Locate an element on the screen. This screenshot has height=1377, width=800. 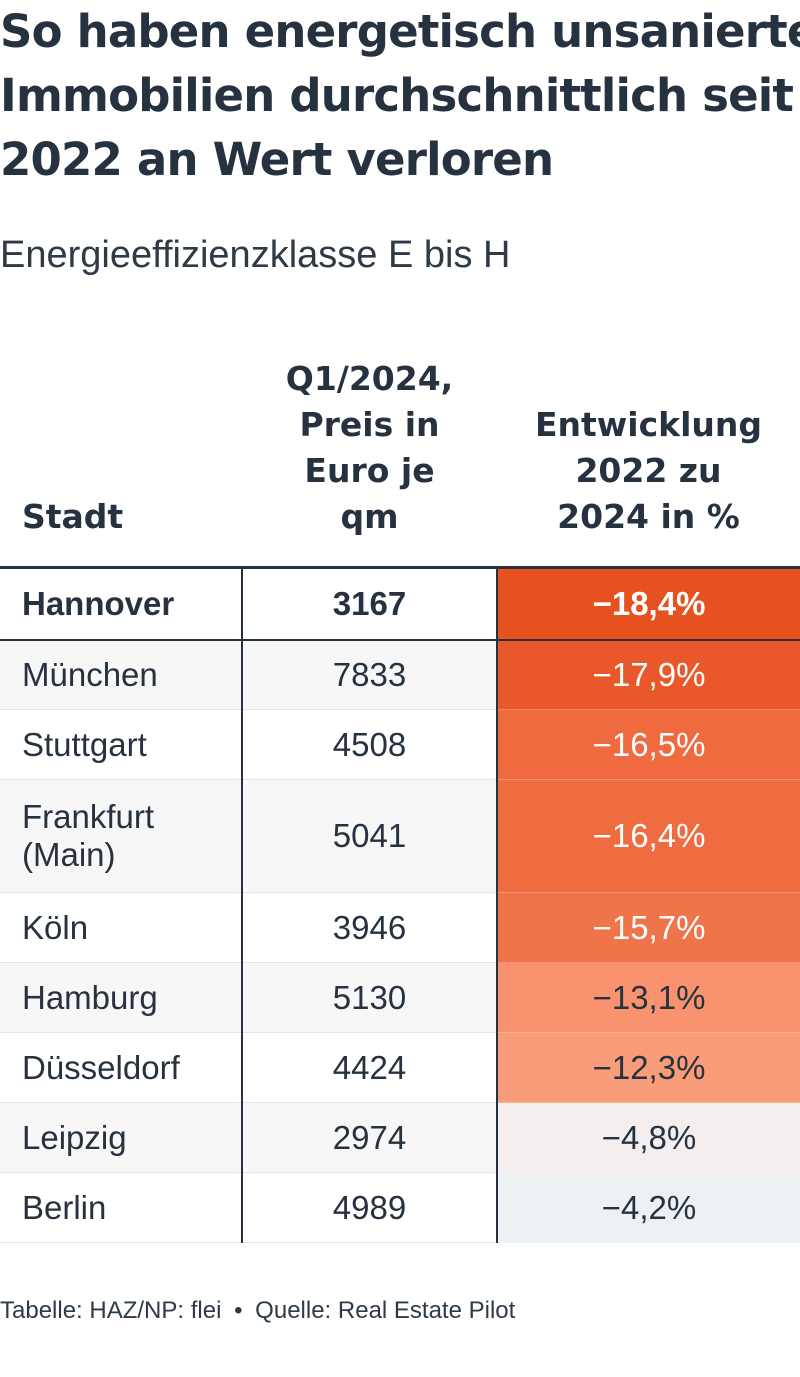
city-name-line: München is located at coordinates (90, 674).